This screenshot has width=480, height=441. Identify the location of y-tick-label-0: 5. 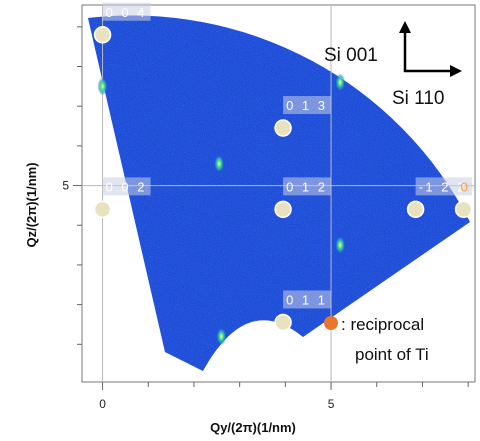
(65, 186).